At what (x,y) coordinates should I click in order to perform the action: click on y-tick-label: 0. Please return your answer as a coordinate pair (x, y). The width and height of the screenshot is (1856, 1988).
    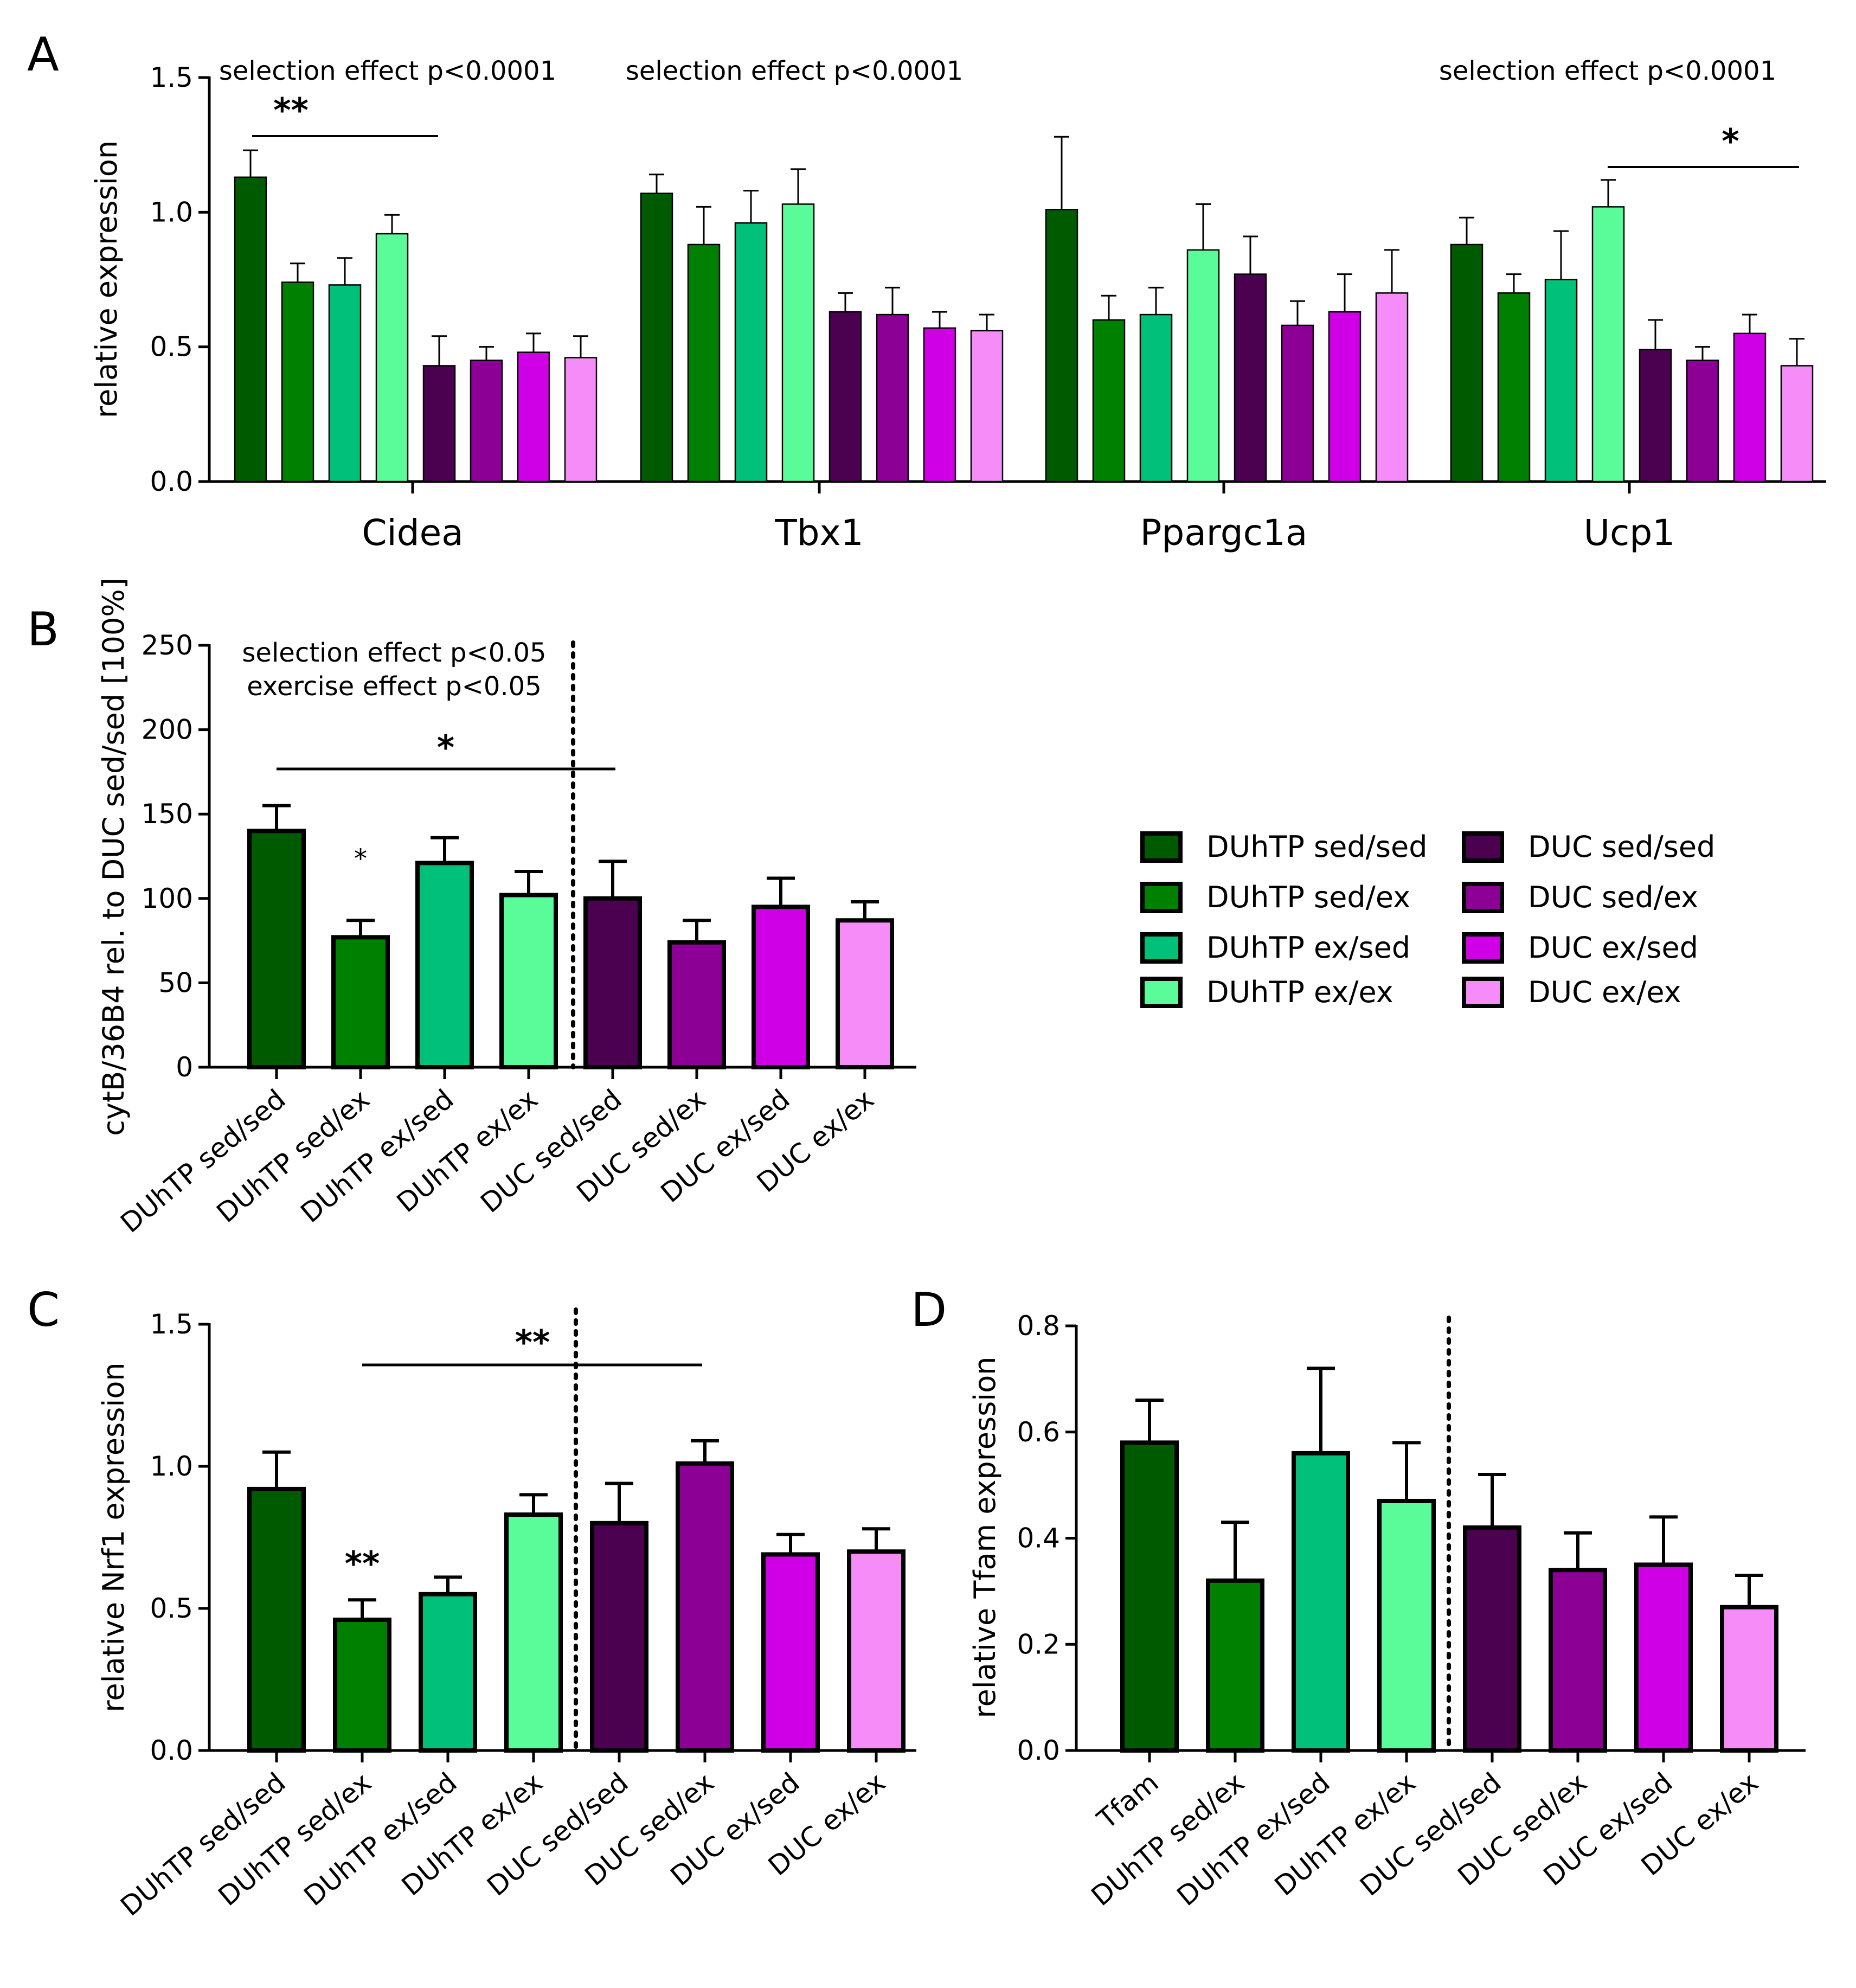
    Looking at the image, I should click on (184, 1067).